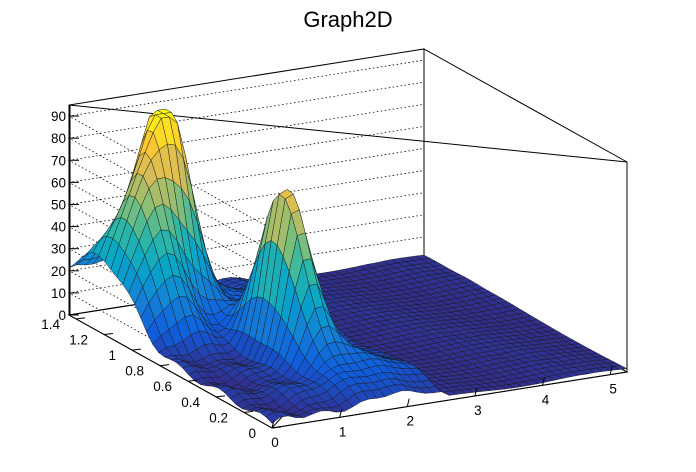 This screenshot has width=696, height=472. I want to click on z-tick-label: 0, so click(62, 315).